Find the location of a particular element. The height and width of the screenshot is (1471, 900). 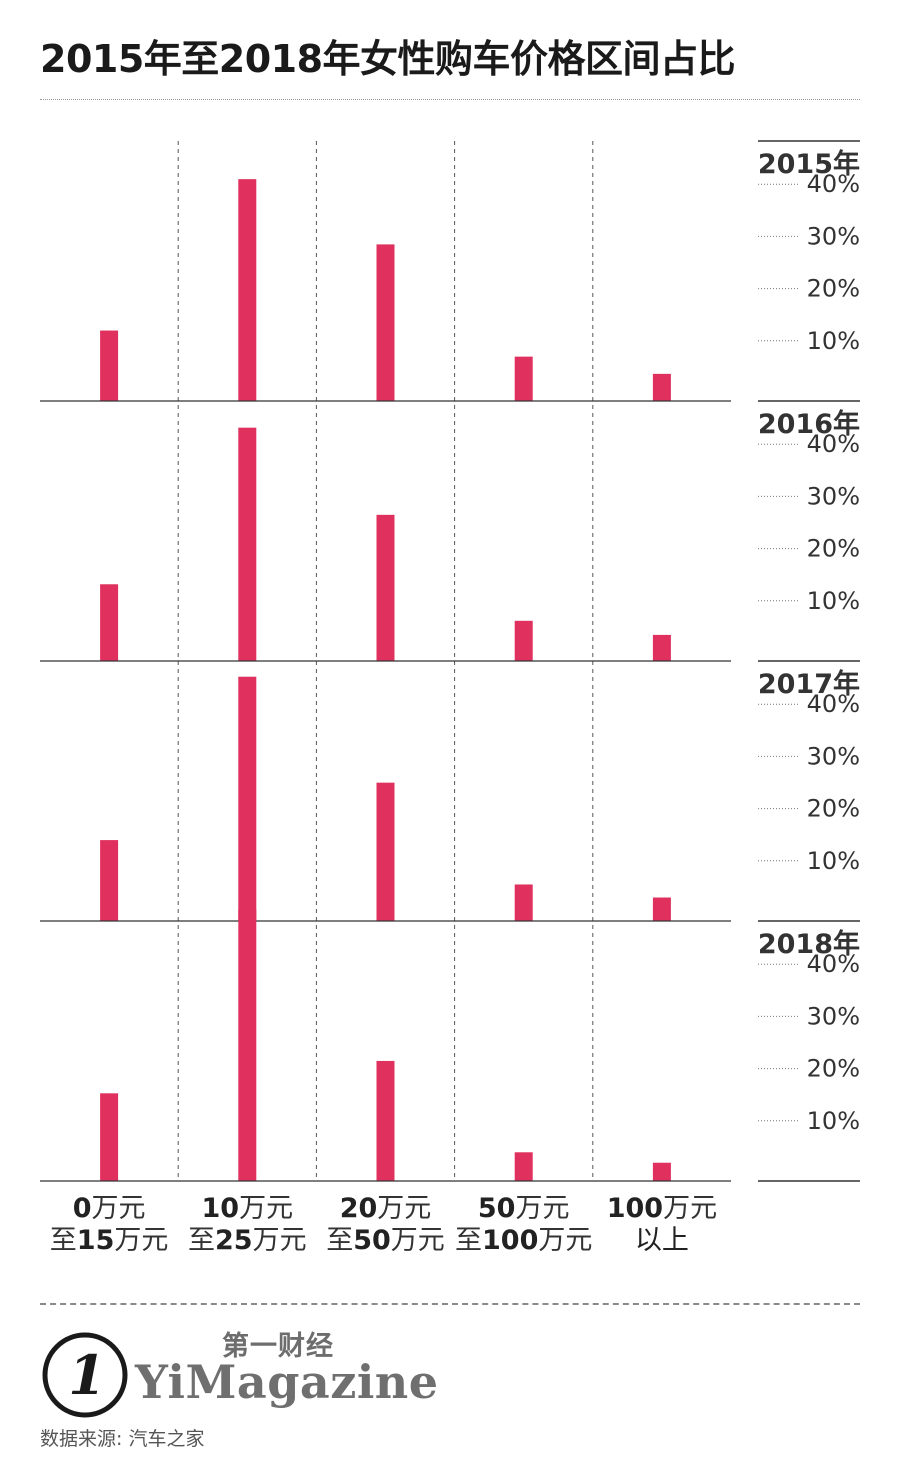

category-label-line1: 0万元 is located at coordinates (109, 1208).